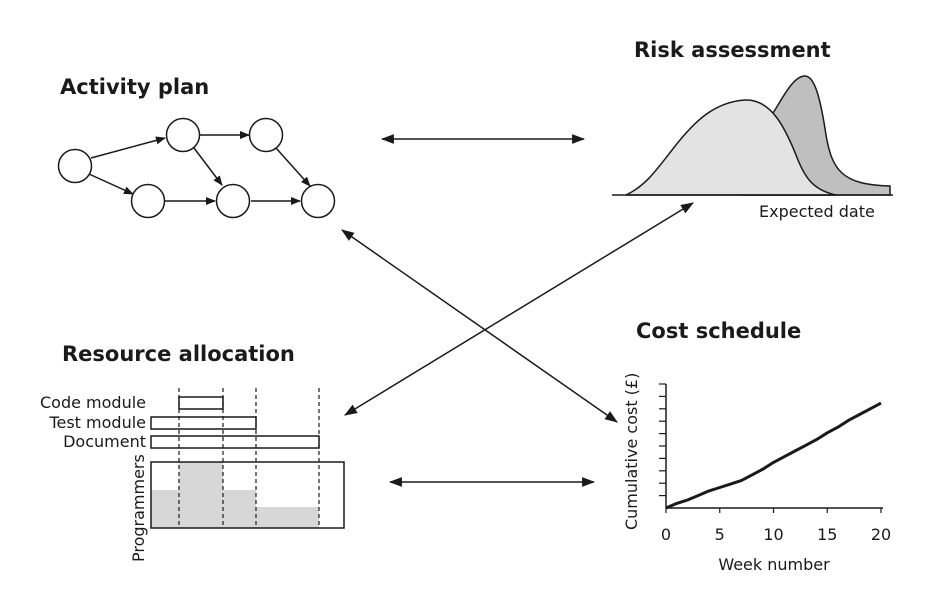 This screenshot has width=948, height=606. I want to click on activity-plan-title: Activity plan, so click(134, 87).